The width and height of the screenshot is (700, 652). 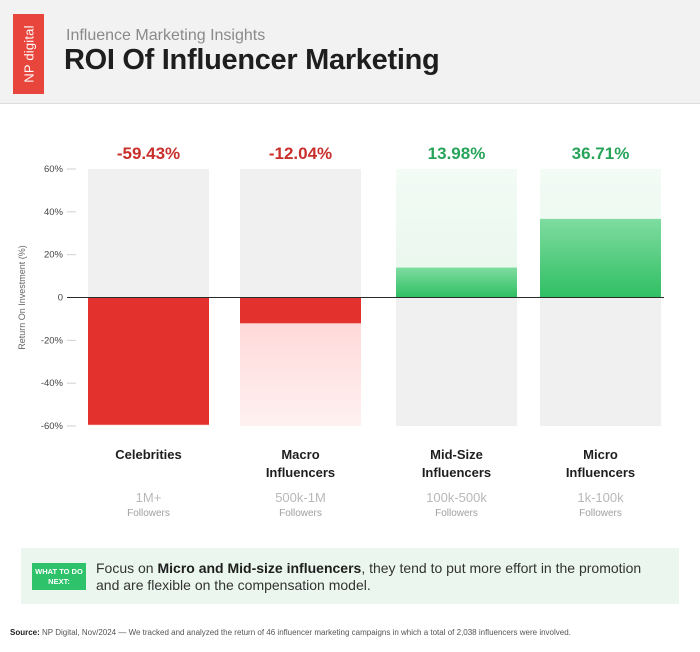 I want to click on logo-text: NP digital, so click(x=28, y=54).